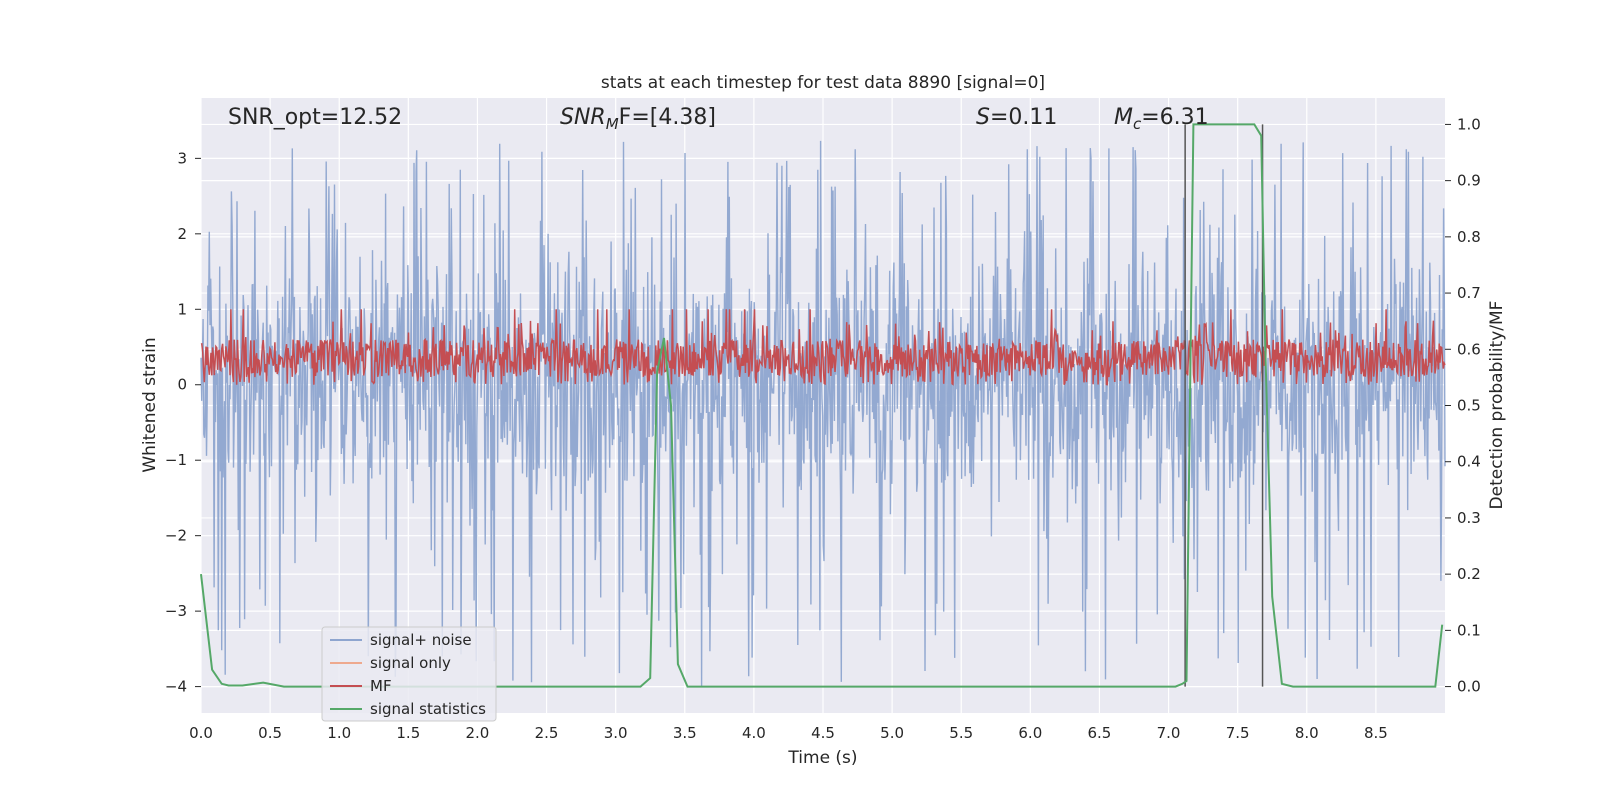 The image size is (1600, 800). I want to click on y-tick-label-right: 0.4, so click(1469, 462).